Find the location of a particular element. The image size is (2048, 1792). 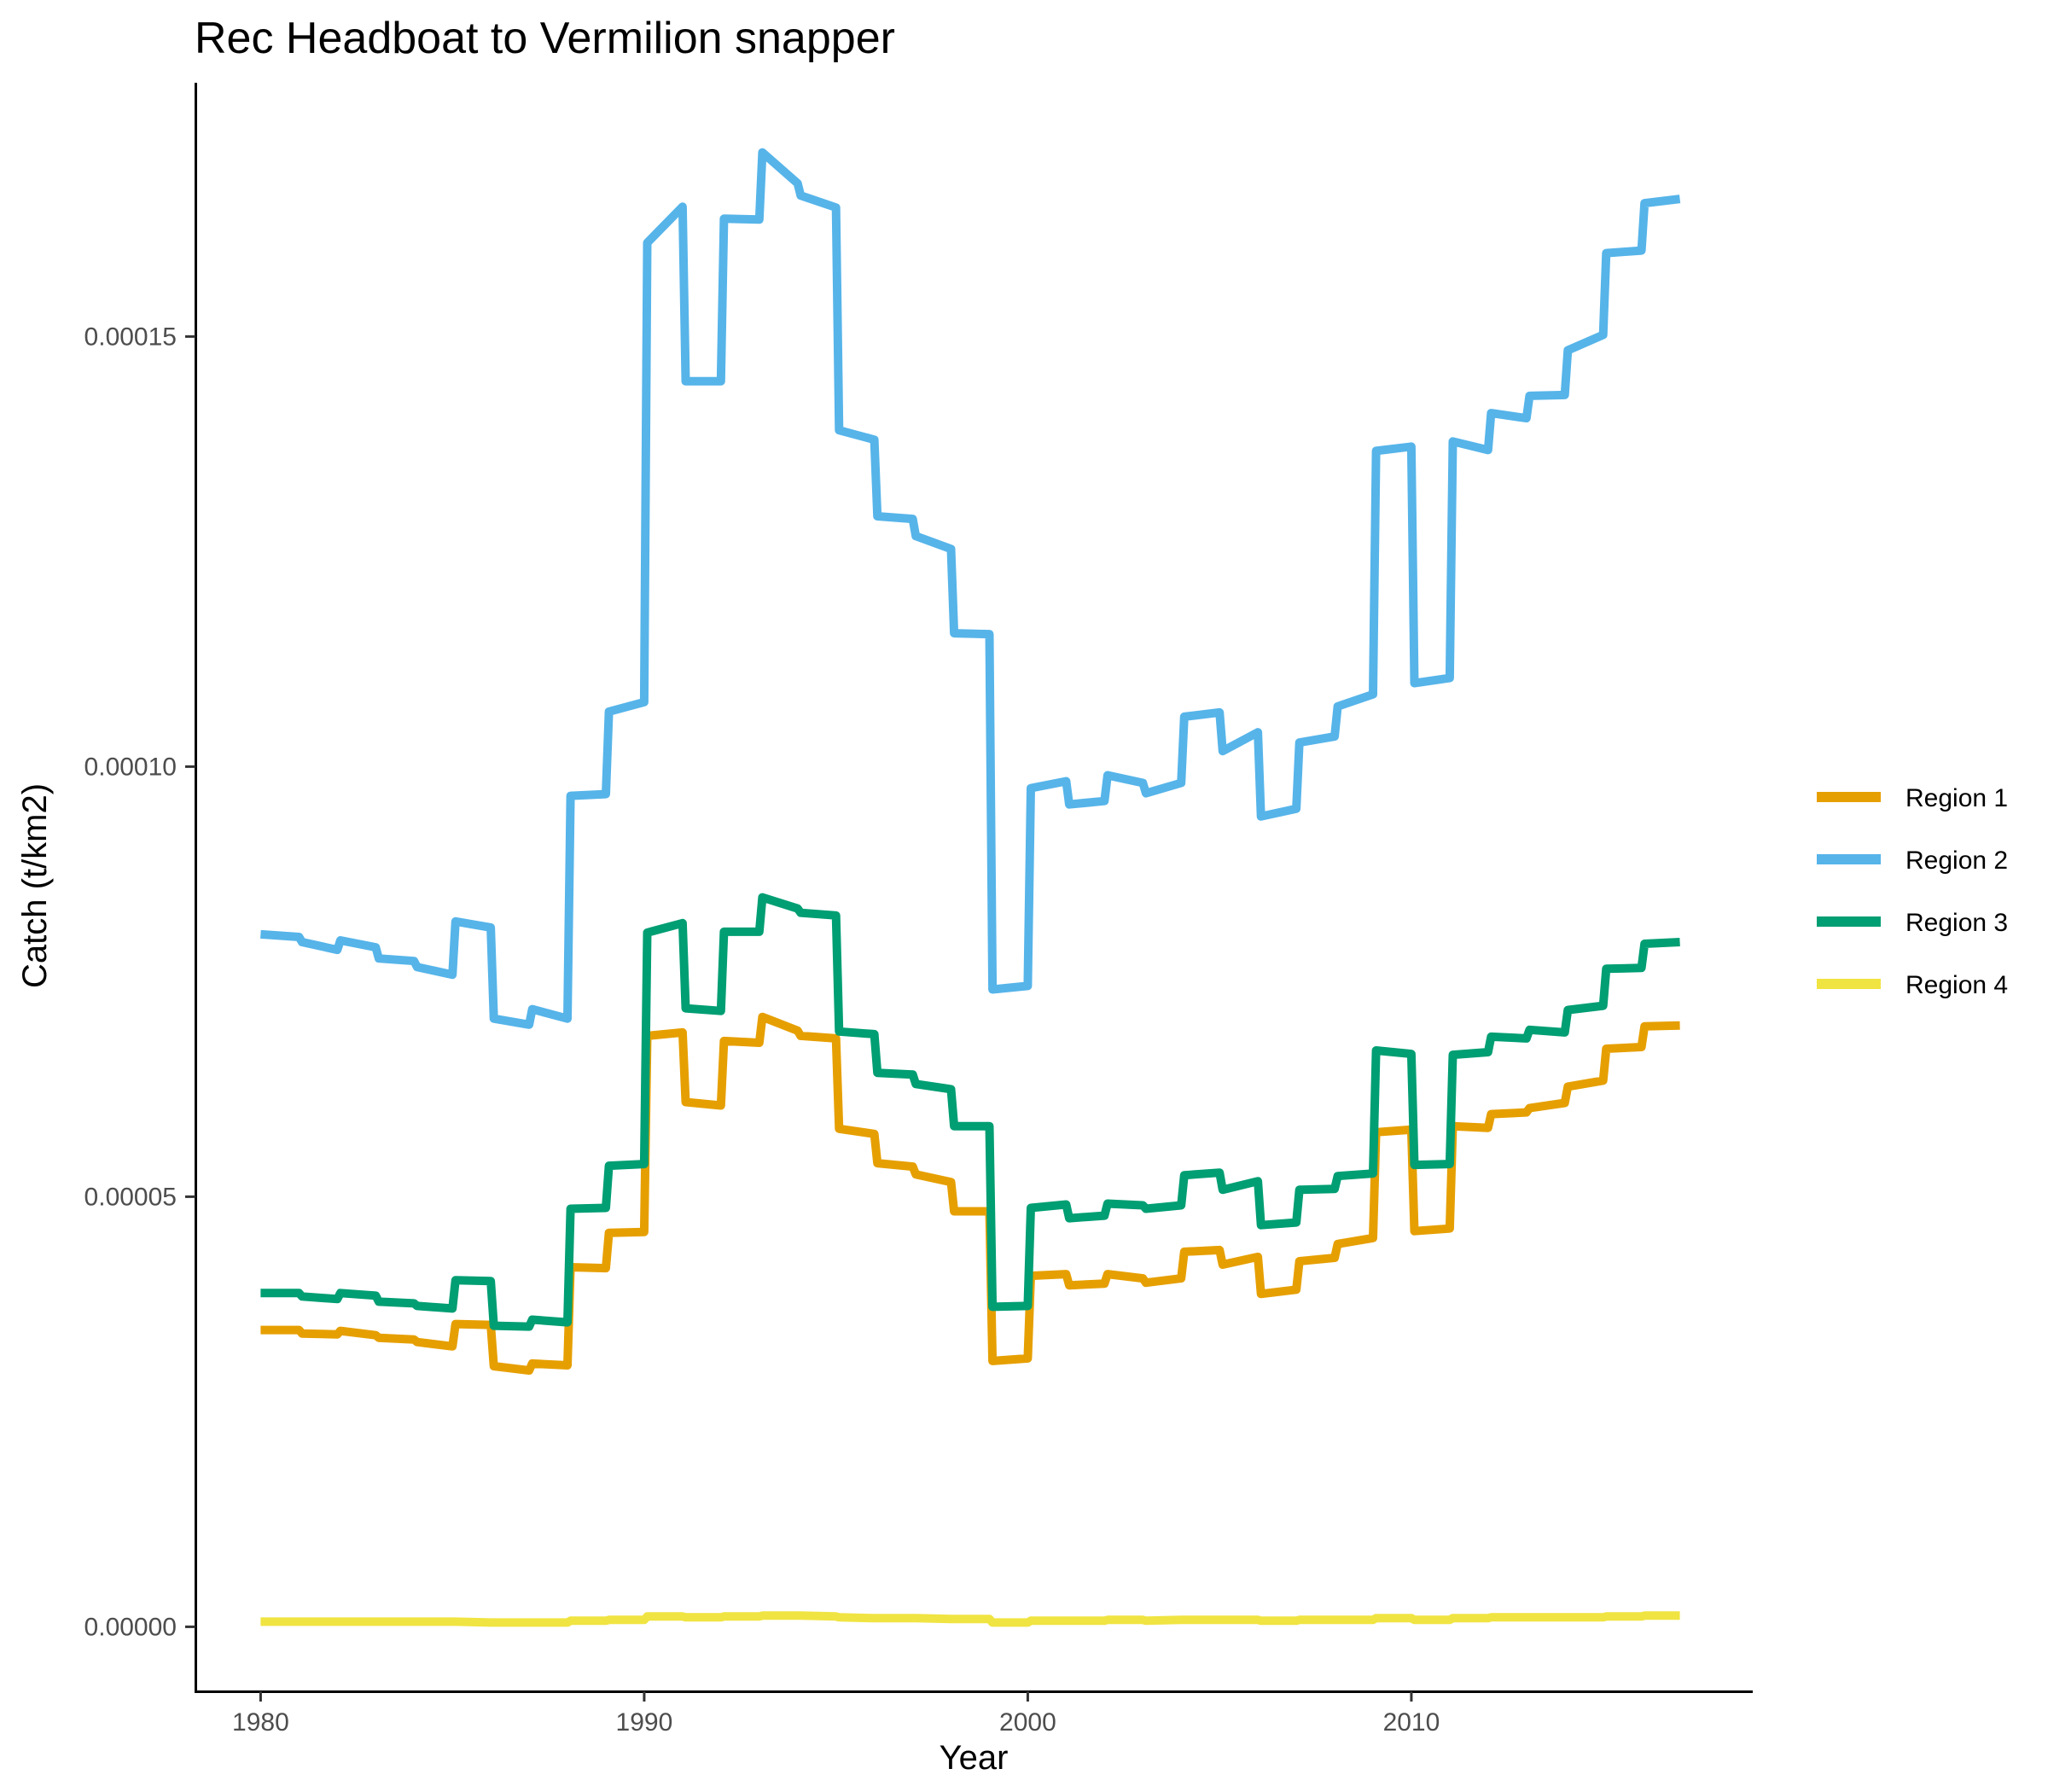

x-tick-label: 2000 is located at coordinates (1027, 1722).